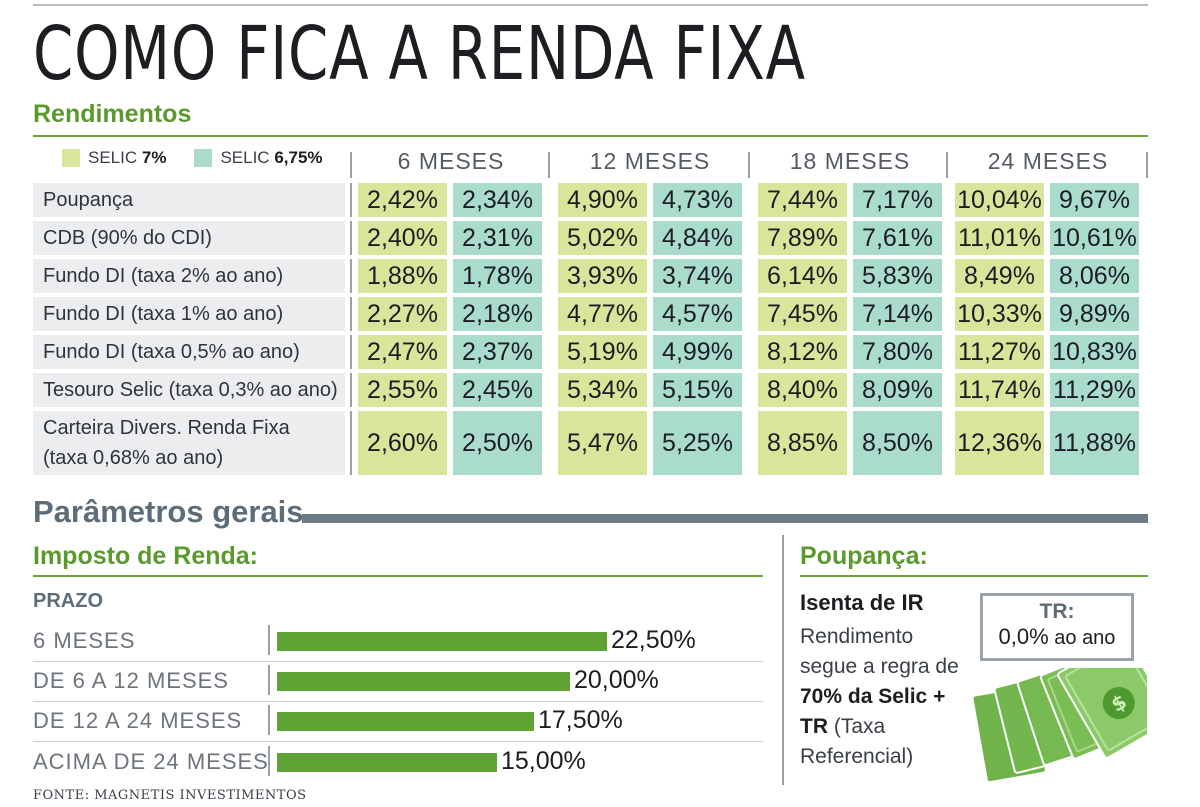 The image size is (1200, 807). I want to click on section-divider, so click(783, 660).